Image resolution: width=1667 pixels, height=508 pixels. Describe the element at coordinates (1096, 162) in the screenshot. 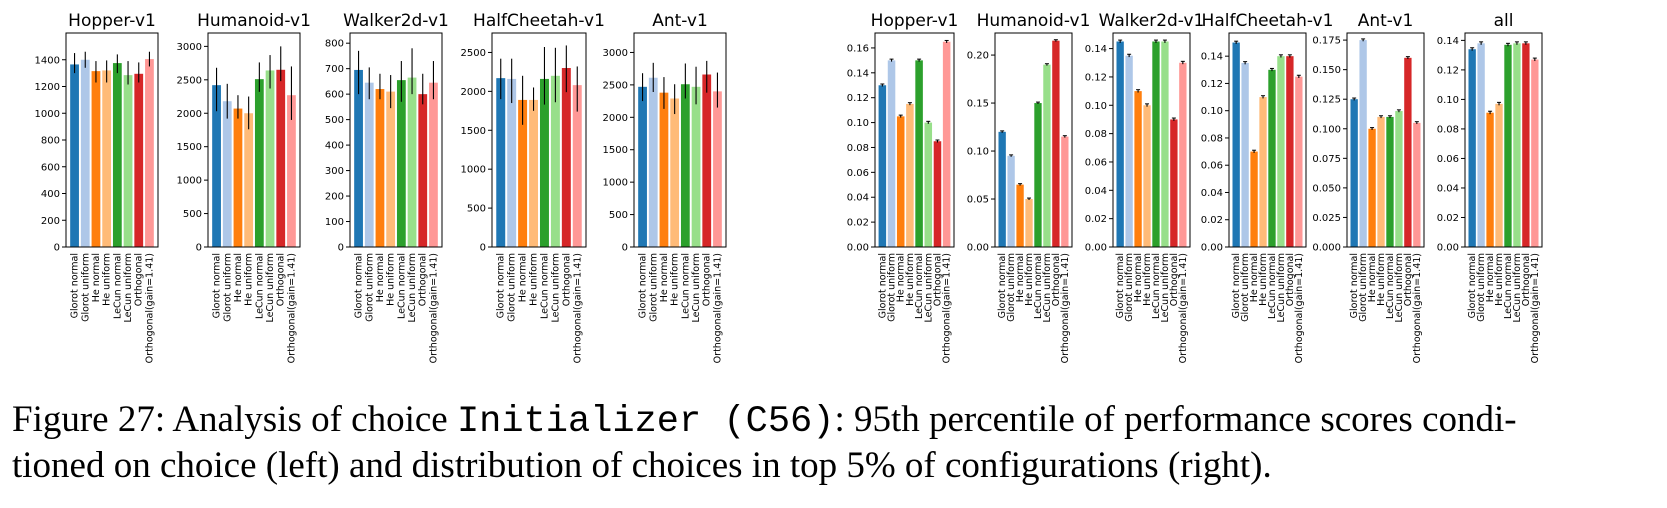

I see `y-tick-label: 0.06` at that location.